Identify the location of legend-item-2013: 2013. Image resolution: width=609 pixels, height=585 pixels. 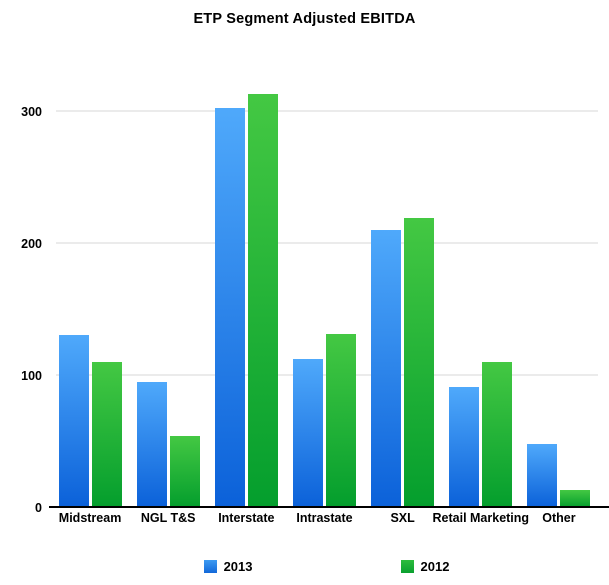
(228, 566).